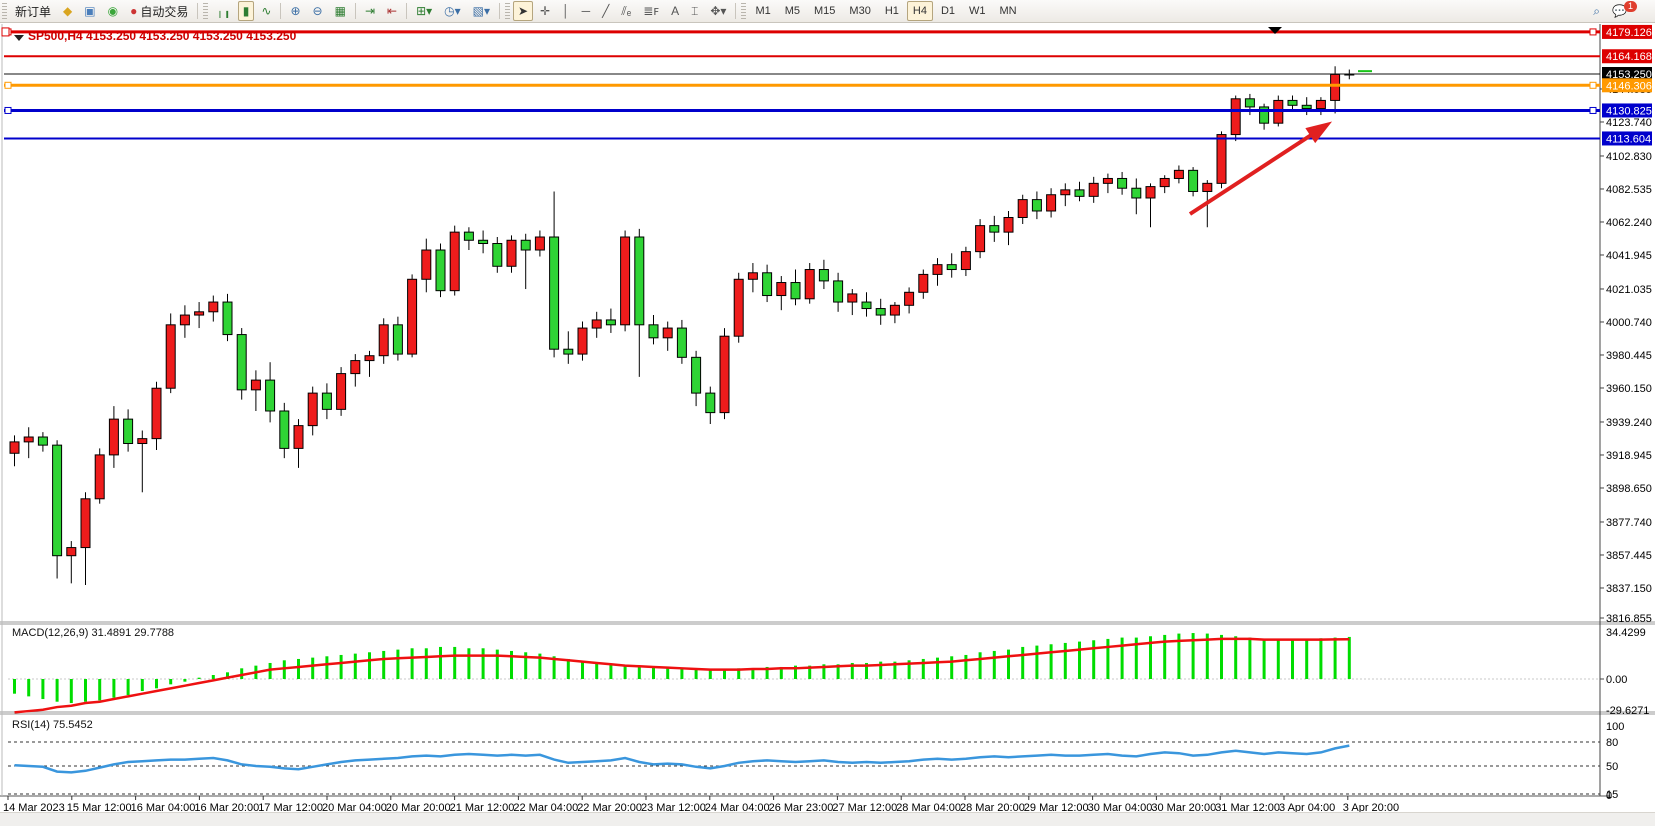 Image resolution: width=1655 pixels, height=826 pixels. Describe the element at coordinates (1056, 807) in the screenshot. I see `time-axis-label: 29 Mar 12:00` at that location.